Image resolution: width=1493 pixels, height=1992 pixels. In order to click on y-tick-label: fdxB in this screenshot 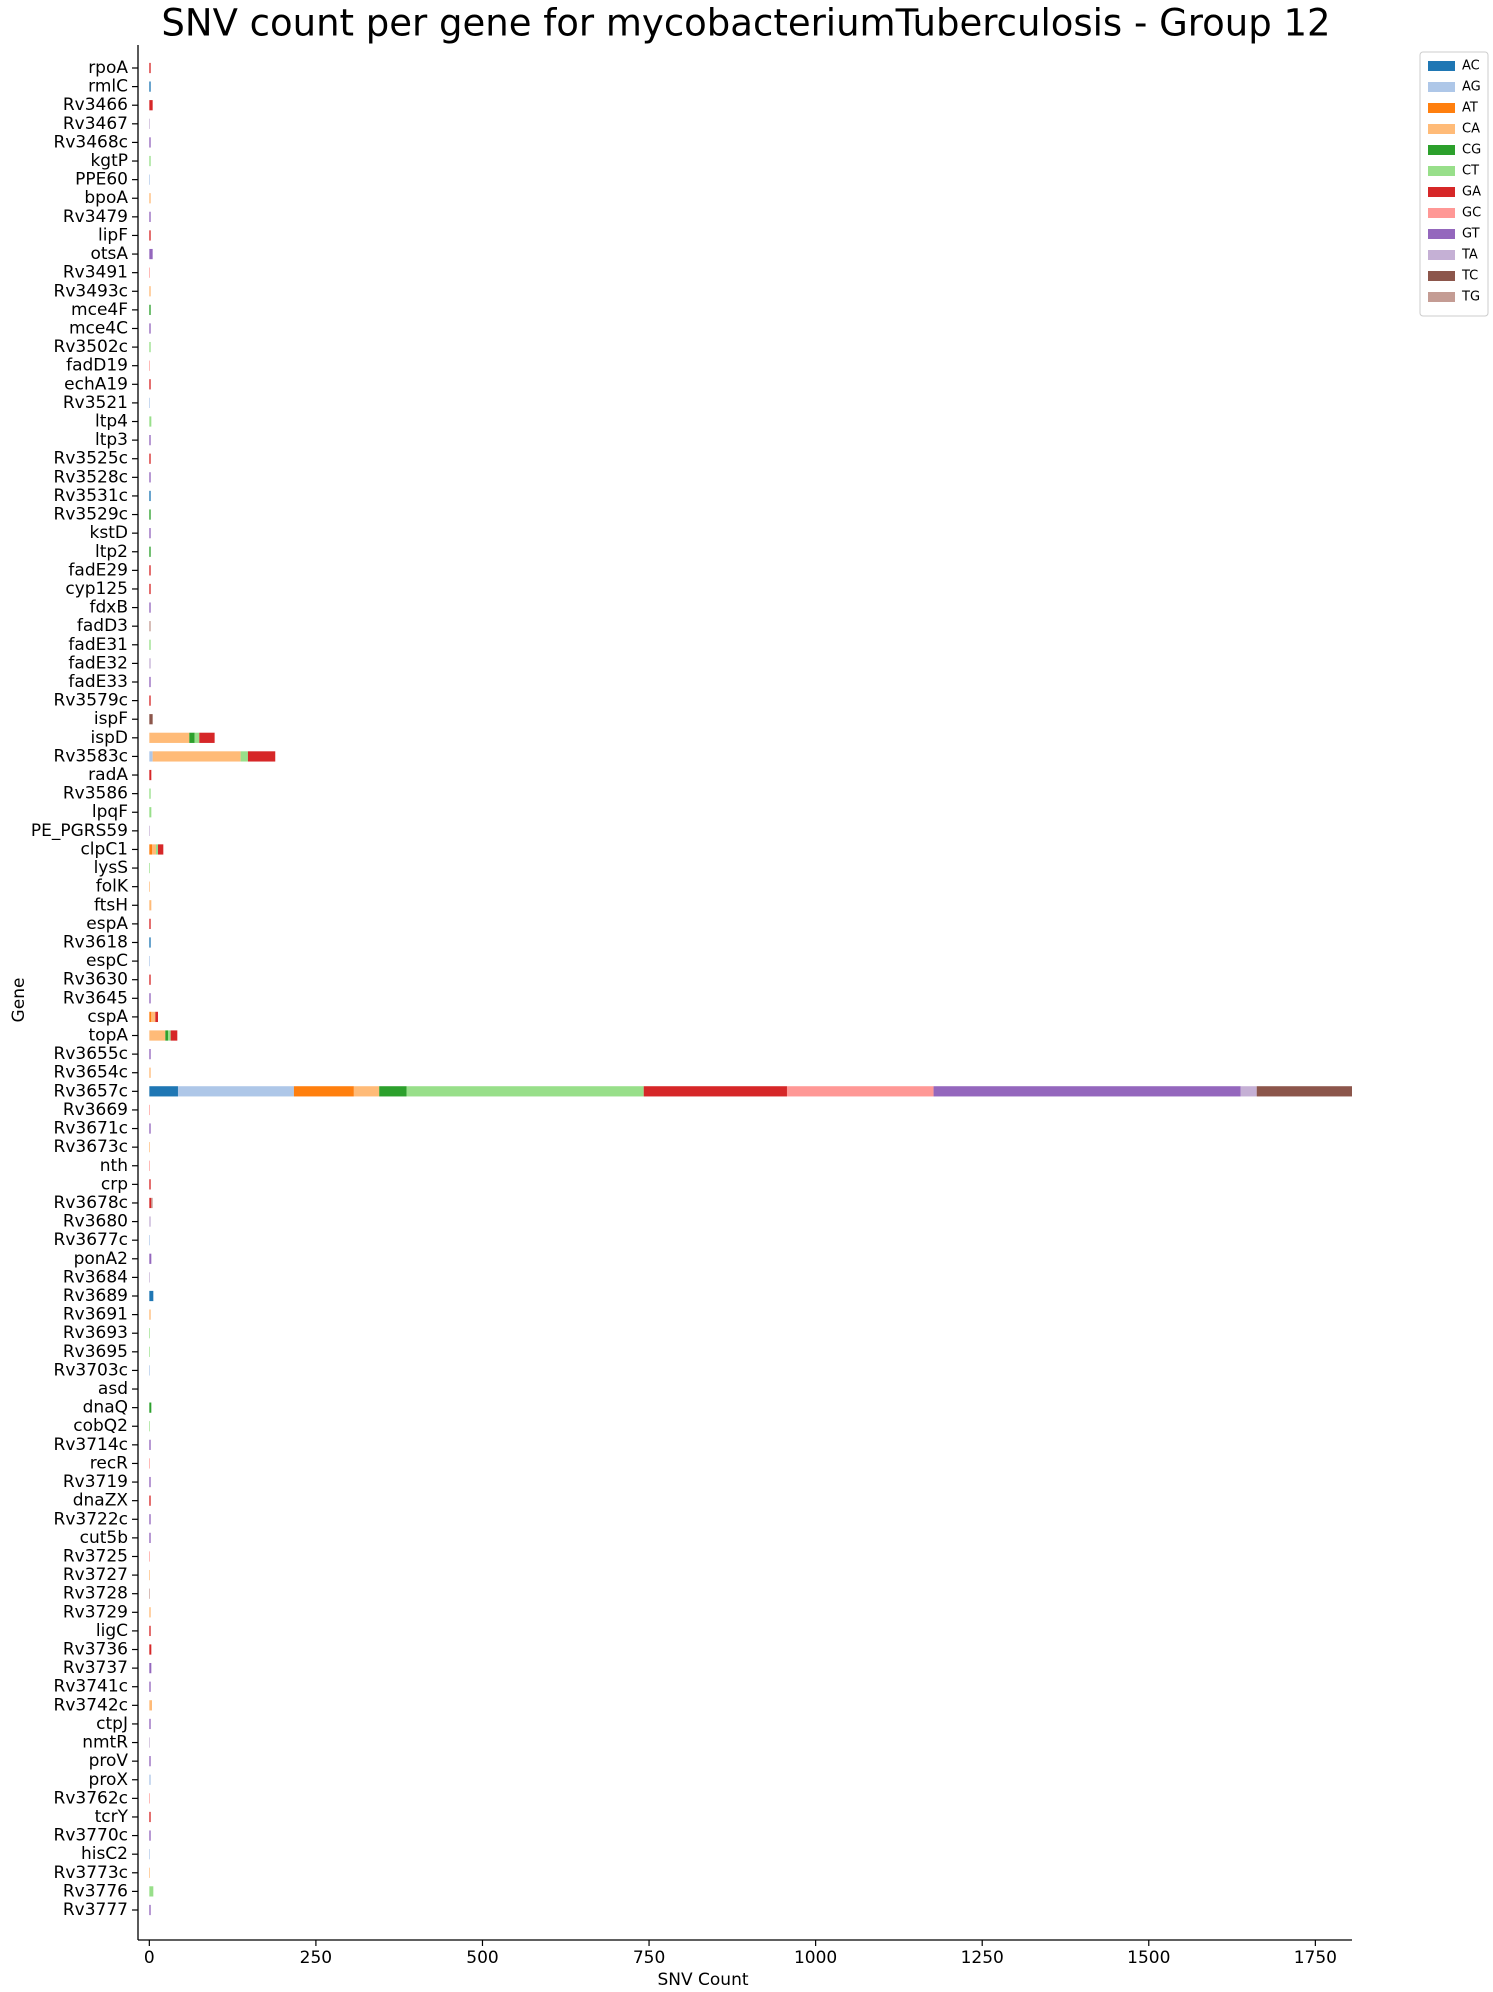, I will do `click(109, 608)`.